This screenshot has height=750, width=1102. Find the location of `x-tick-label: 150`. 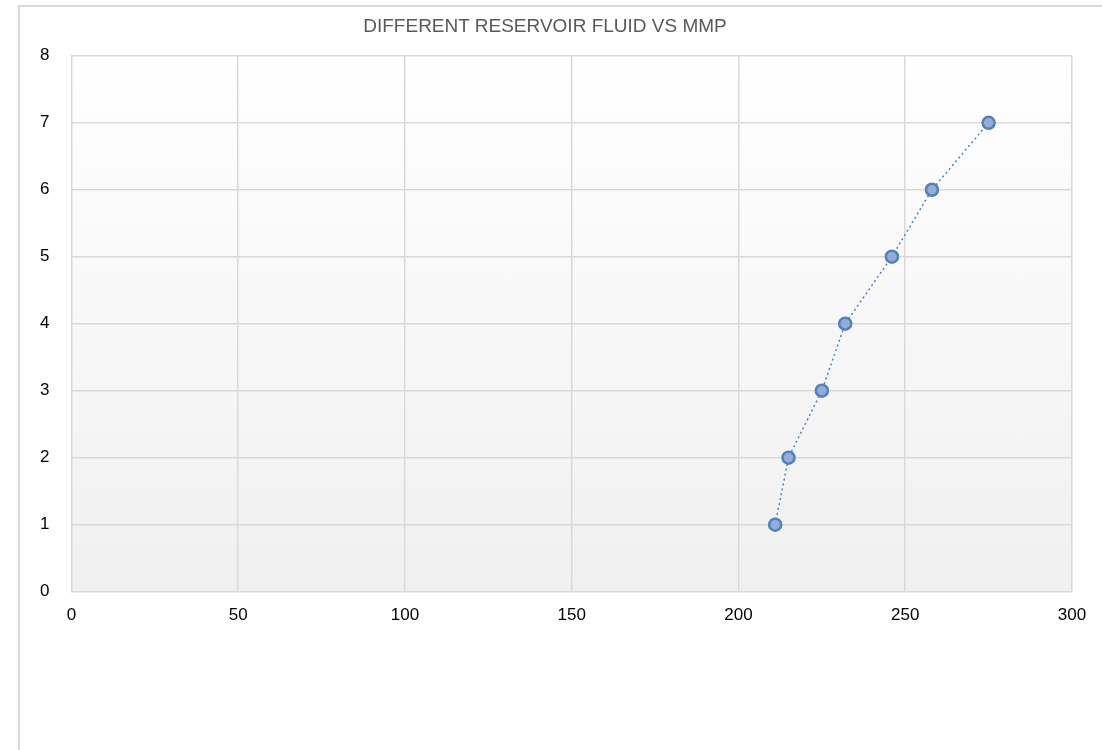

x-tick-label: 150 is located at coordinates (571, 615).